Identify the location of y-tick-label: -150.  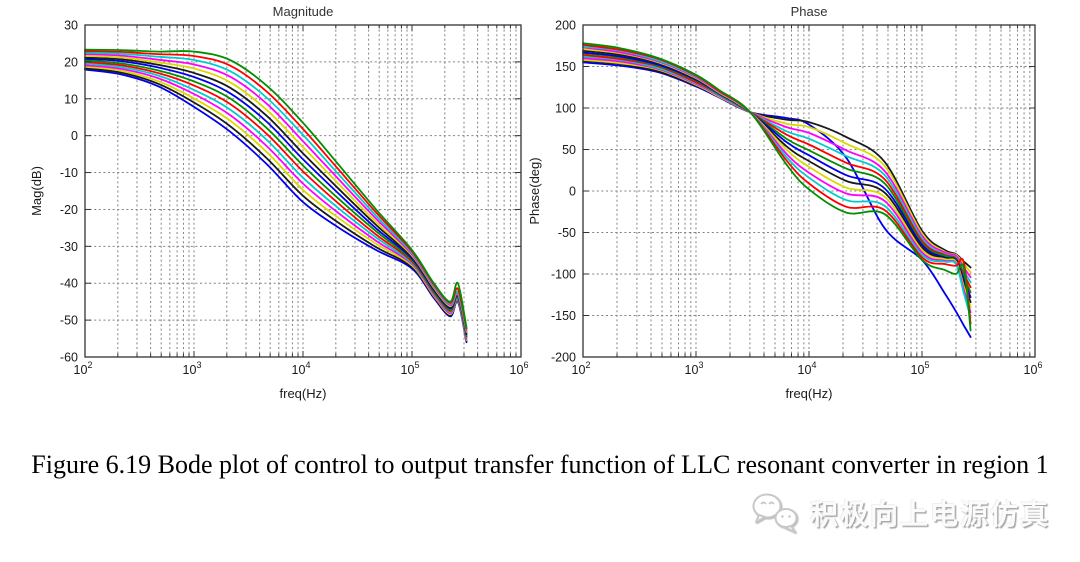
(563, 316).